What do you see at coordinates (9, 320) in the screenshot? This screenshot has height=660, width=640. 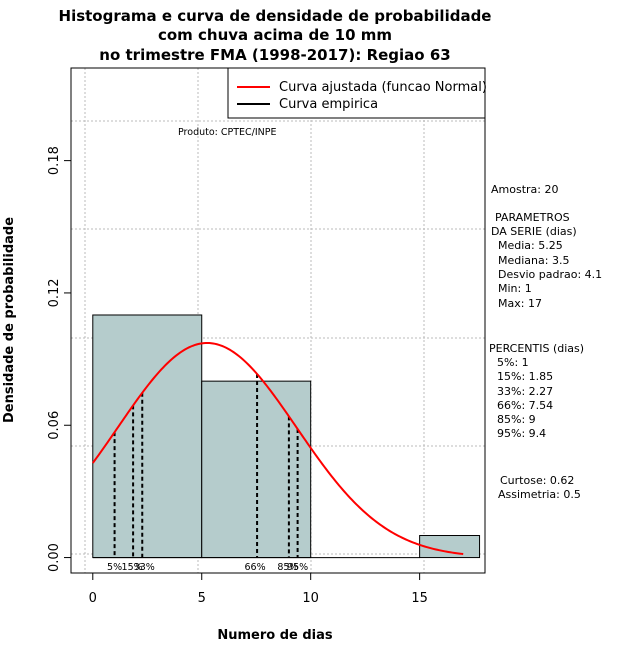 I see `y-axis-label: Densidade de probabilidade` at bounding box center [9, 320].